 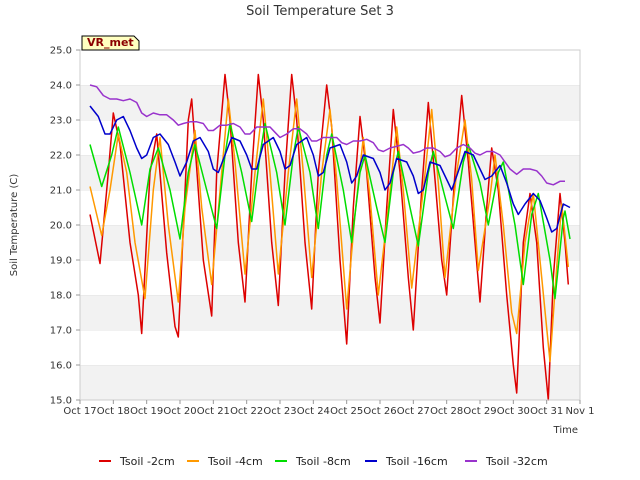 I want to click on legend-label: Tsoil -8cm, so click(x=323, y=461).